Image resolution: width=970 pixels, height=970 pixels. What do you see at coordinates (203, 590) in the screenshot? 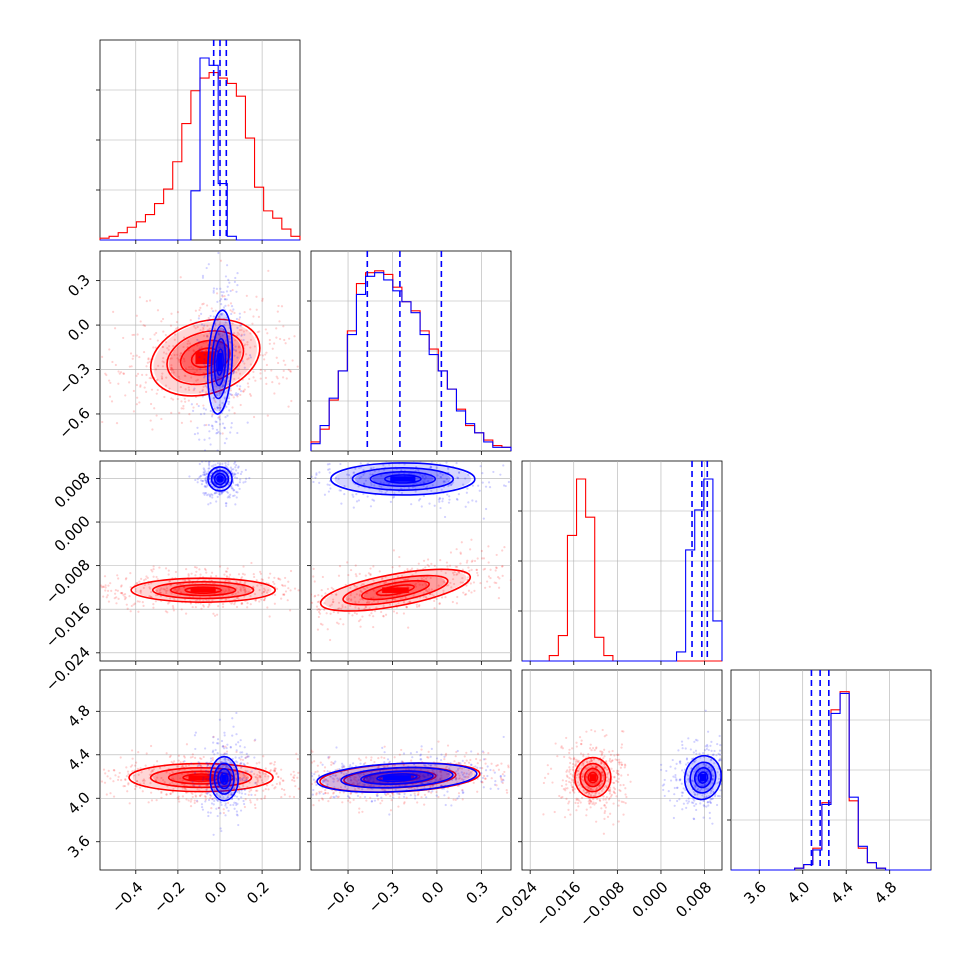
I see `density-peak` at bounding box center [203, 590].